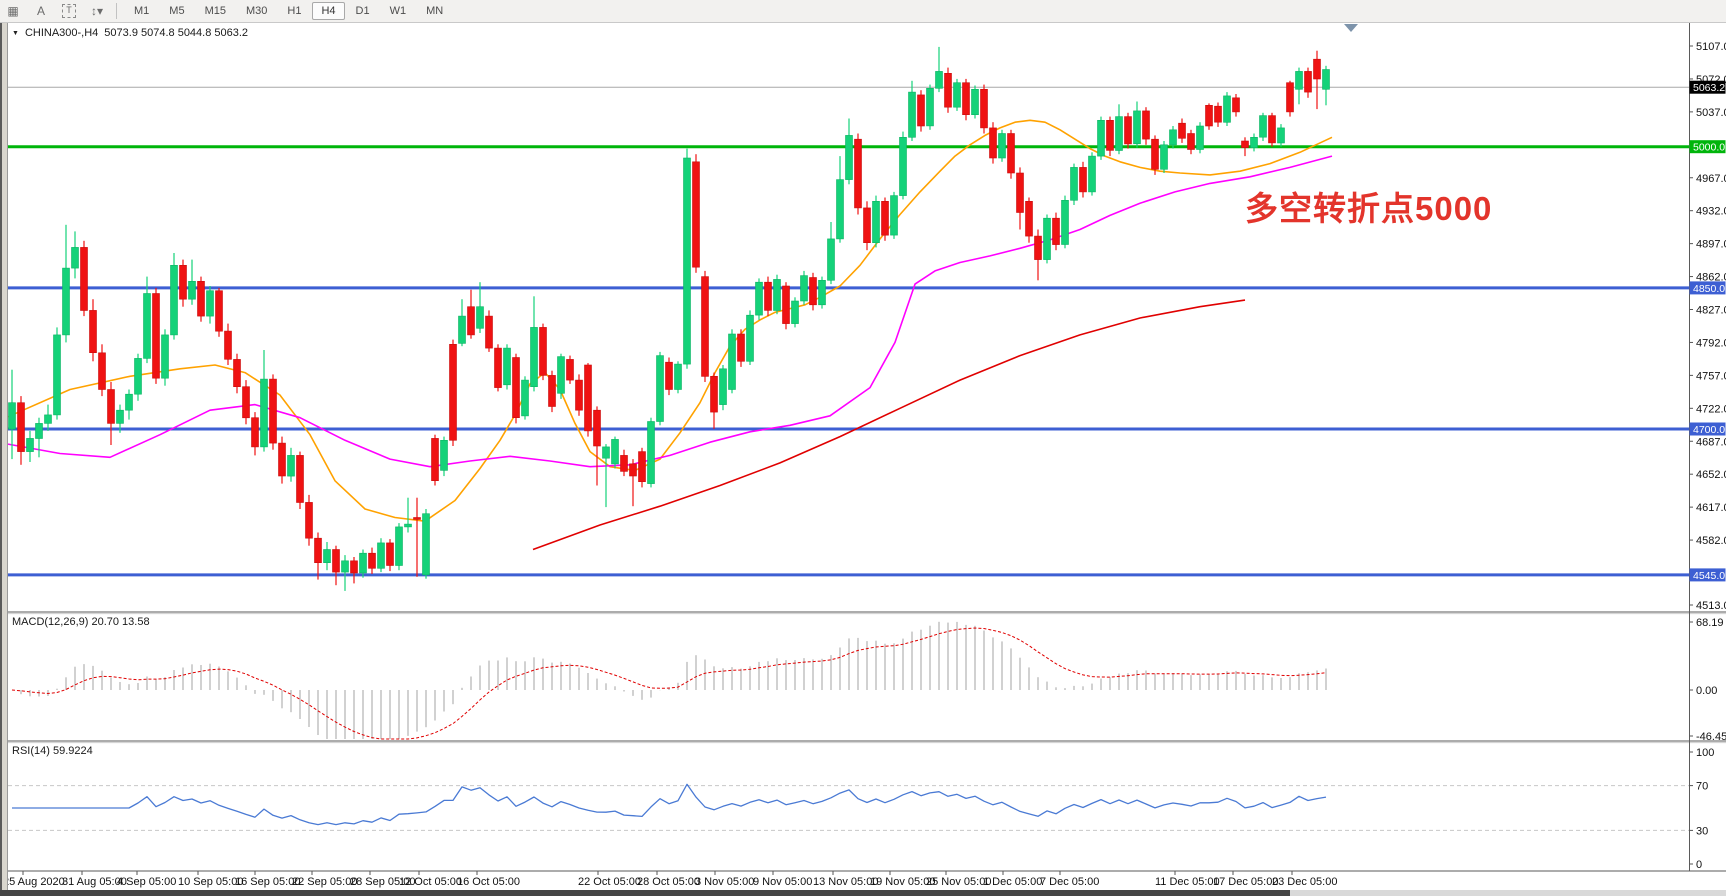 This screenshot has height=896, width=1726. Describe the element at coordinates (61, 33) in the screenshot. I see `symbol-title: CHINA300-,H4` at that location.